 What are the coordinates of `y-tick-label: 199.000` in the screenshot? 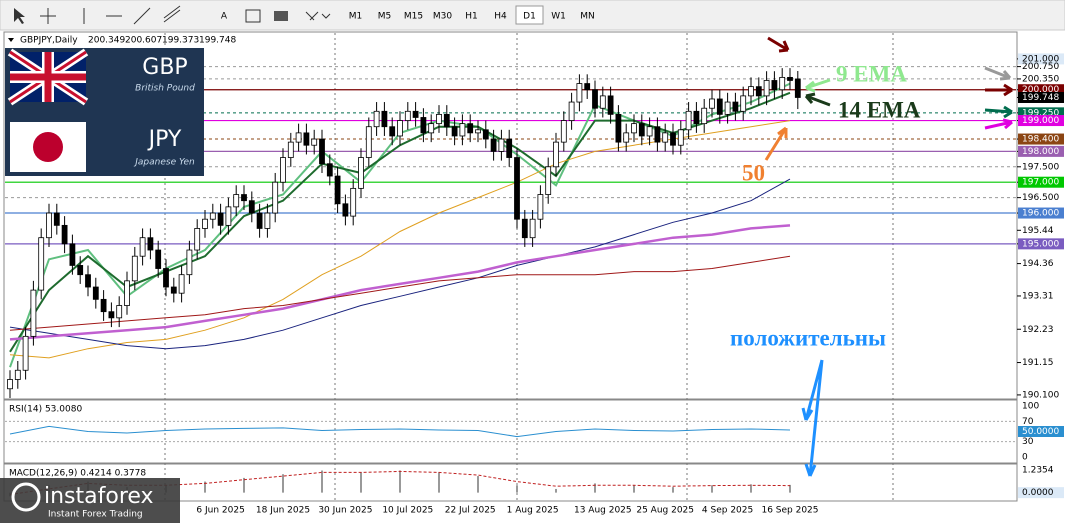 It's located at (1040, 121).